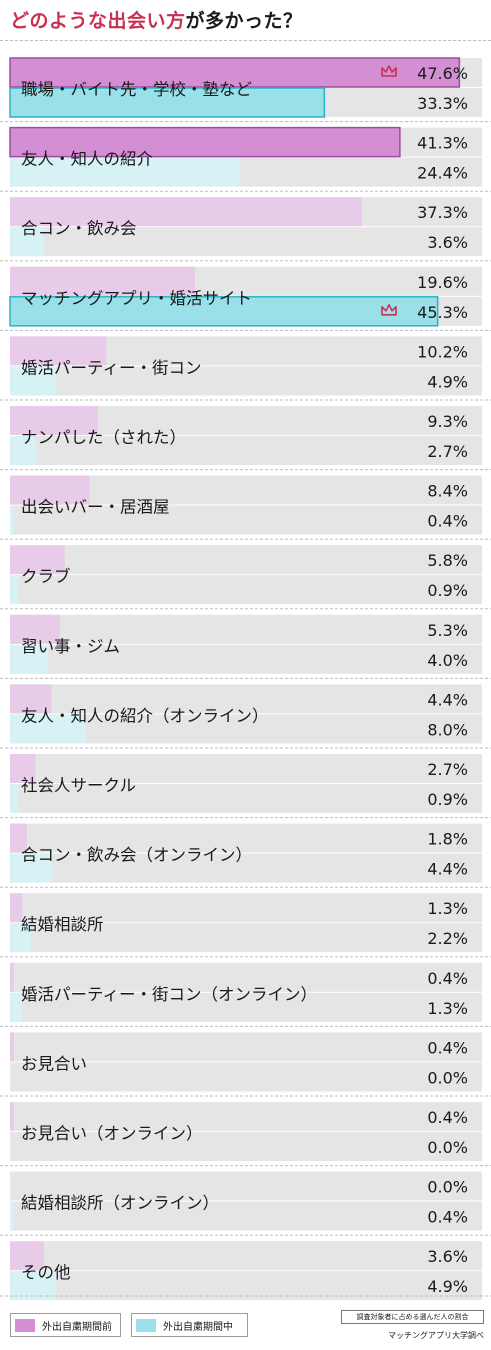 This screenshot has width=491, height=1350. Describe the element at coordinates (111, 367) in the screenshot. I see `category-label: 婚活パーティー・街コン` at that location.